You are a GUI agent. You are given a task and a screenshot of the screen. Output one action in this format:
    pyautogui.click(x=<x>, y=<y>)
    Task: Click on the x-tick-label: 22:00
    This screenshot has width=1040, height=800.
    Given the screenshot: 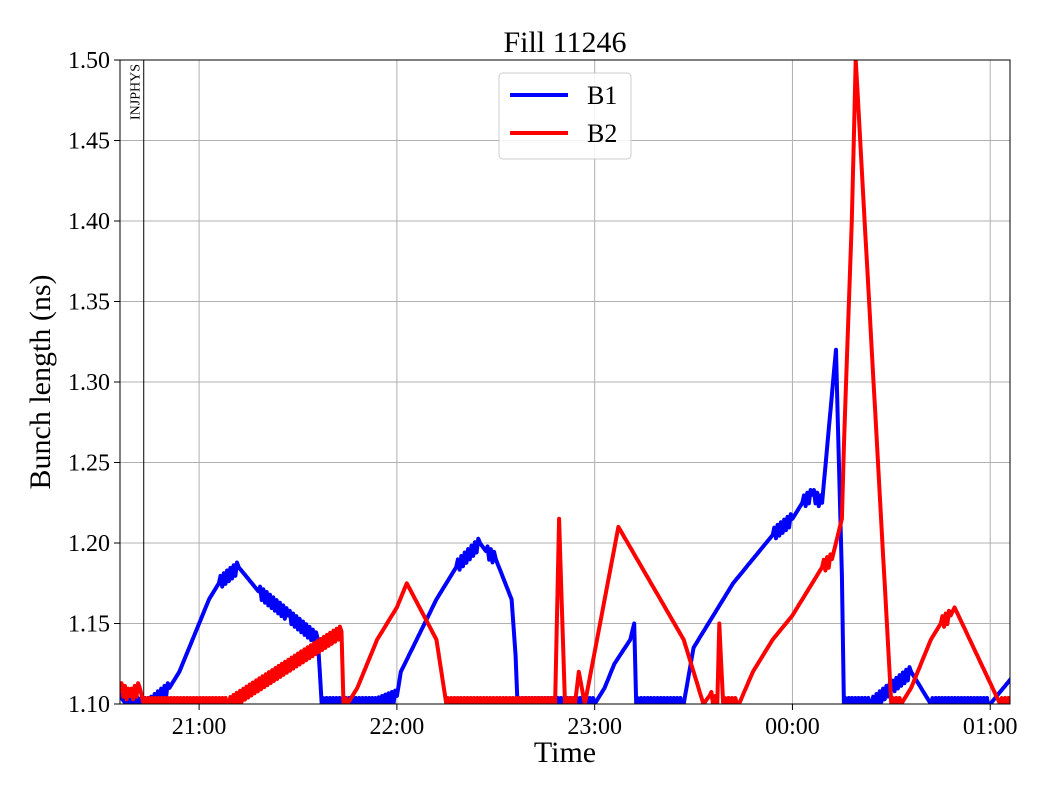 What is the action you would take?
    pyautogui.click(x=397, y=727)
    